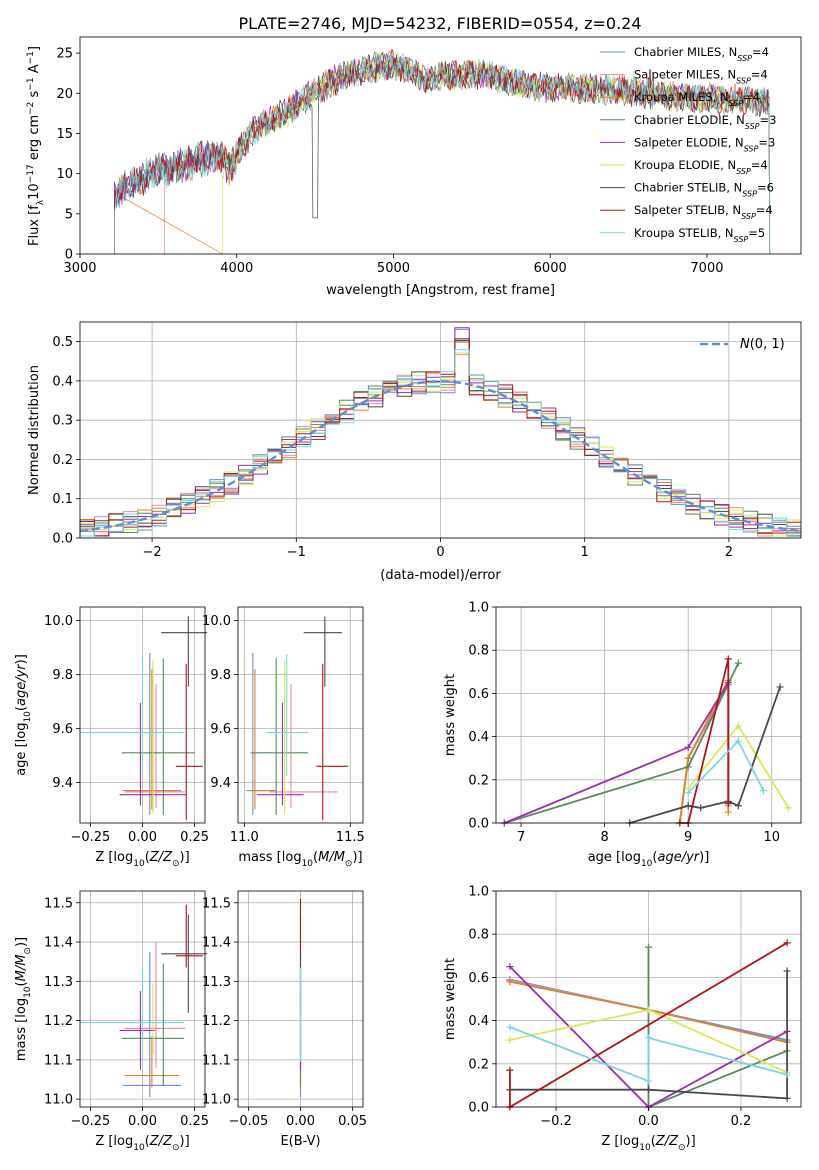 This screenshot has height=1170, width=819. Describe the element at coordinates (478, 1108) in the screenshot. I see `y-tick-label: 0.0` at that location.